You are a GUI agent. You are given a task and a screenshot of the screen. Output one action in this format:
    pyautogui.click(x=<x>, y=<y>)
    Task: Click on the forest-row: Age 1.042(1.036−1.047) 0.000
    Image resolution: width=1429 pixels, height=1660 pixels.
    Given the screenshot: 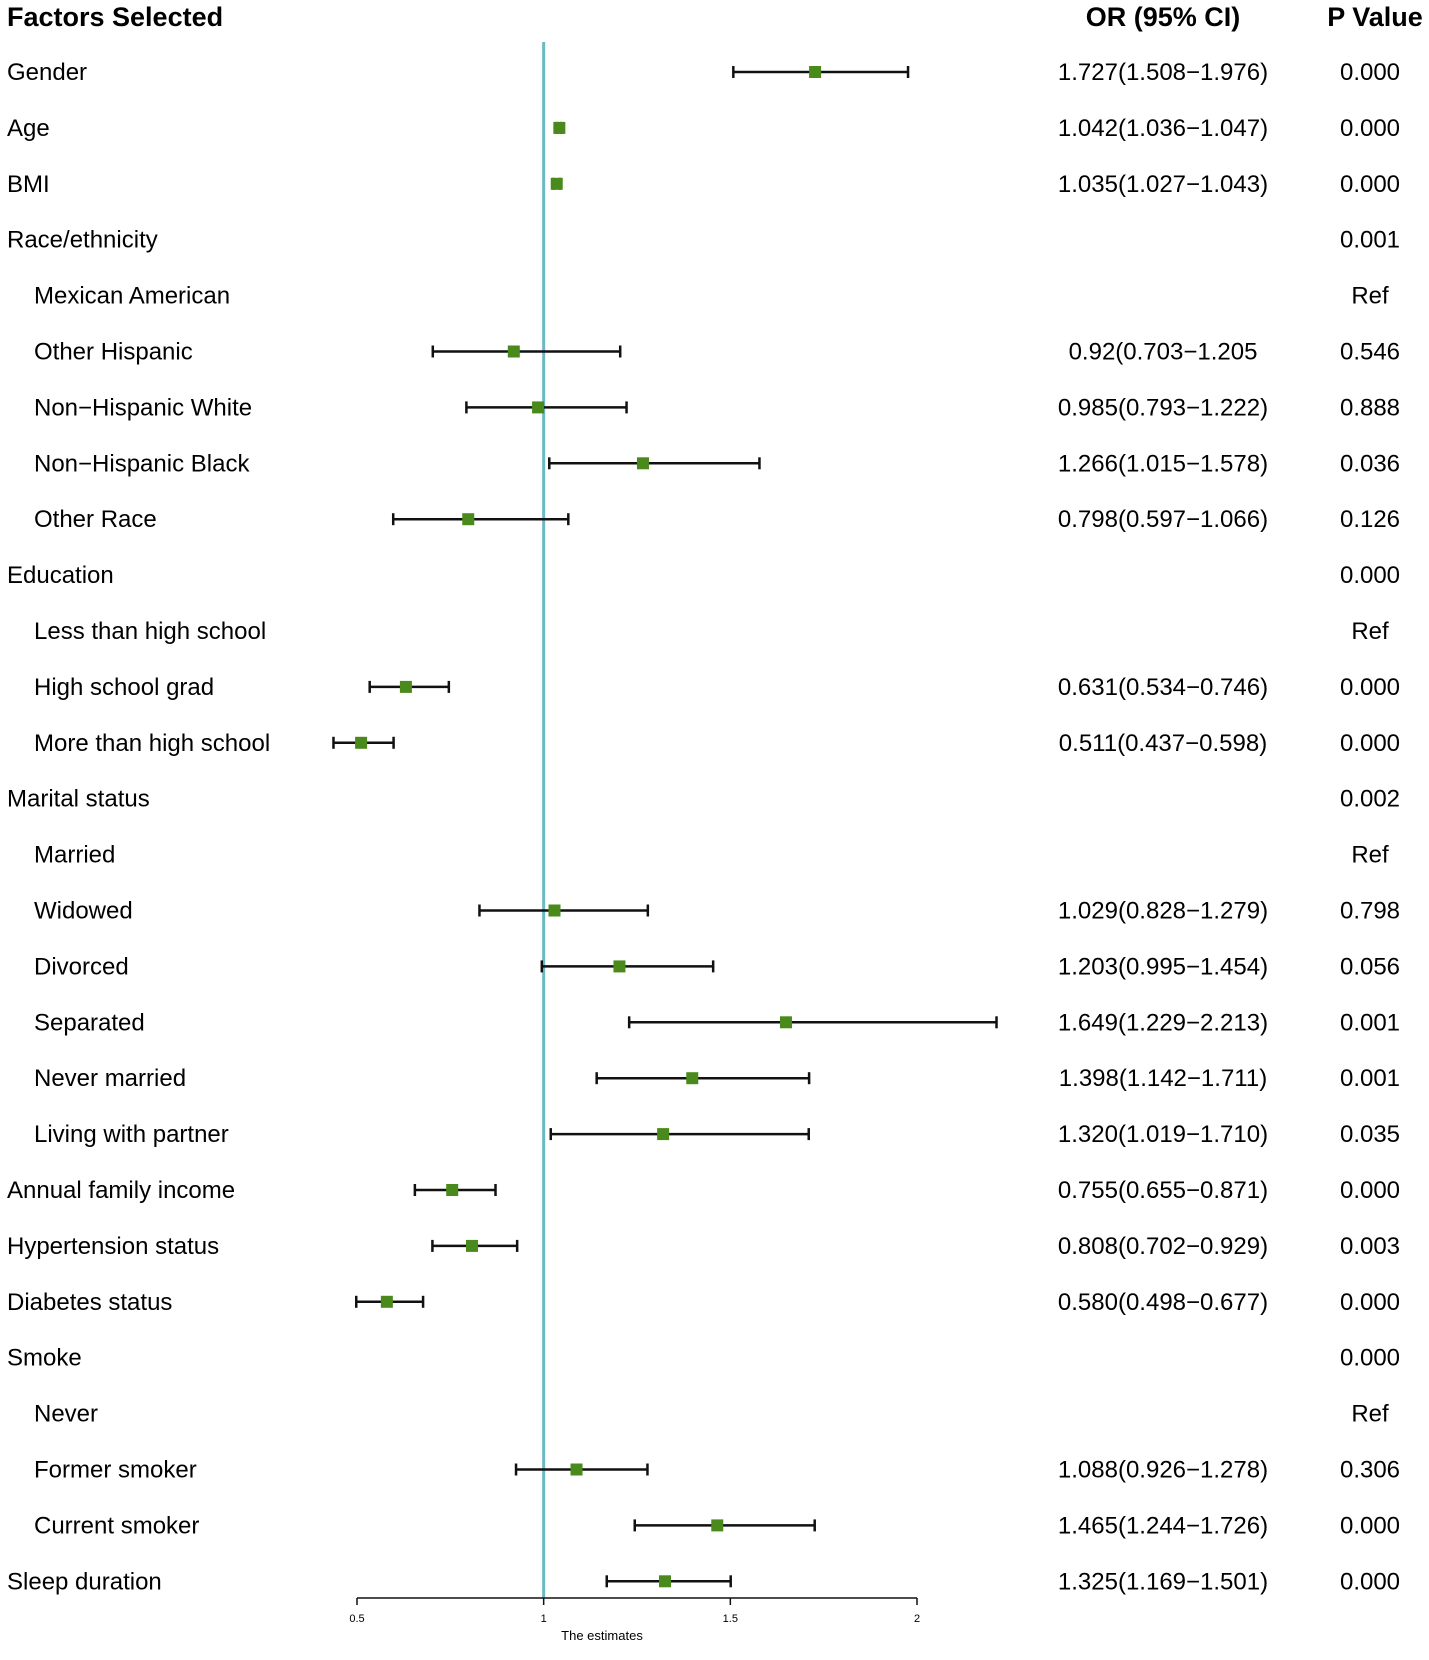 What is the action you would take?
    pyautogui.click(x=703, y=128)
    